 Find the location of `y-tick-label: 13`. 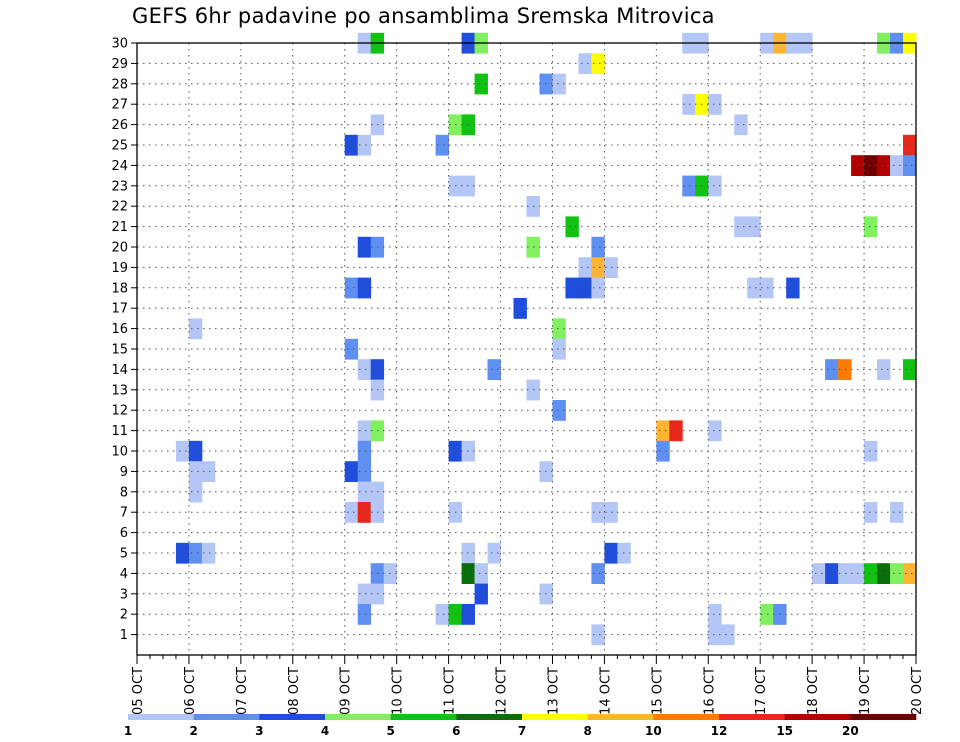

y-tick-label: 13 is located at coordinates (119, 390).